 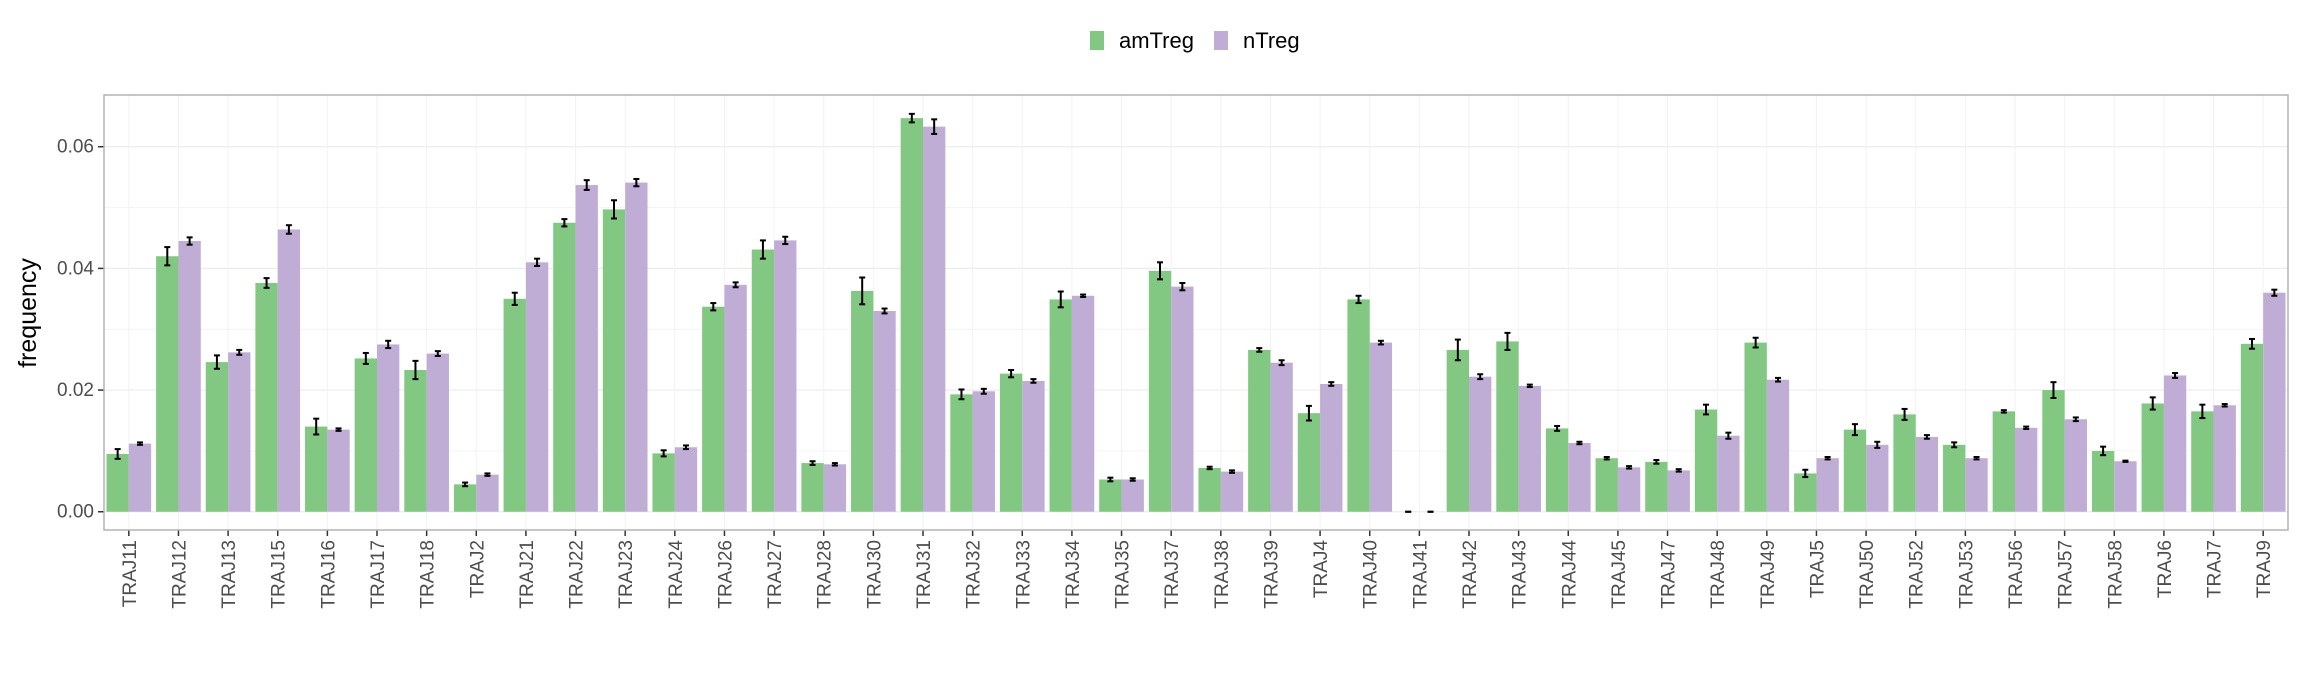 I want to click on error-bar-amTreg-TRAJ56, so click(x=2003, y=411).